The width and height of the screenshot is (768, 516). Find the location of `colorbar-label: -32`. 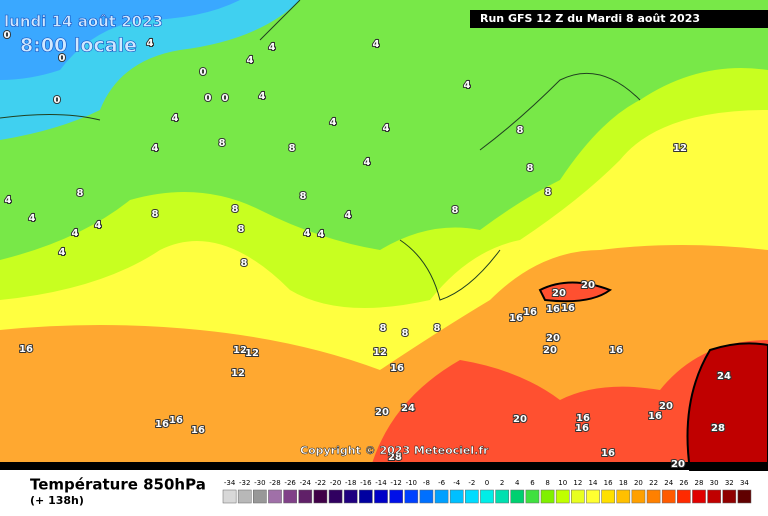

colorbar-label: -32 is located at coordinates (244, 483).